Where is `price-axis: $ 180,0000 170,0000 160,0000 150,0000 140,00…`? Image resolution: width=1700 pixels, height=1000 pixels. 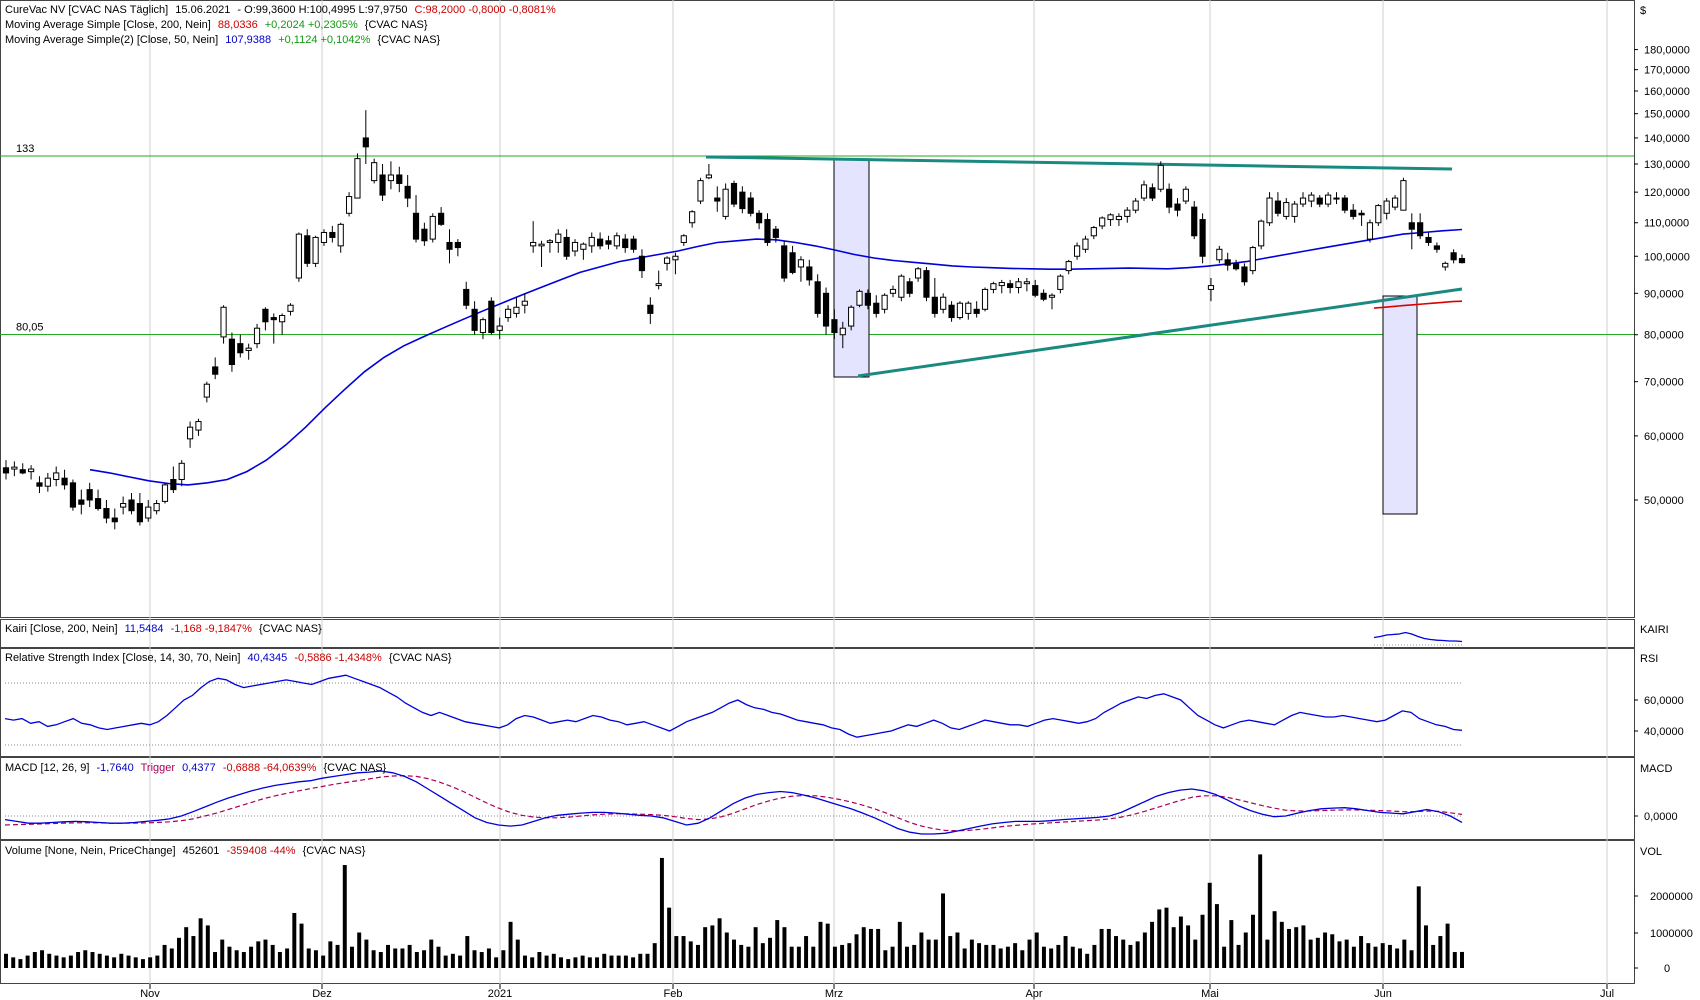
price-axis: $ 180,0000 170,0000 160,0000 150,0000 140,00… is located at coordinates (1662, 256).